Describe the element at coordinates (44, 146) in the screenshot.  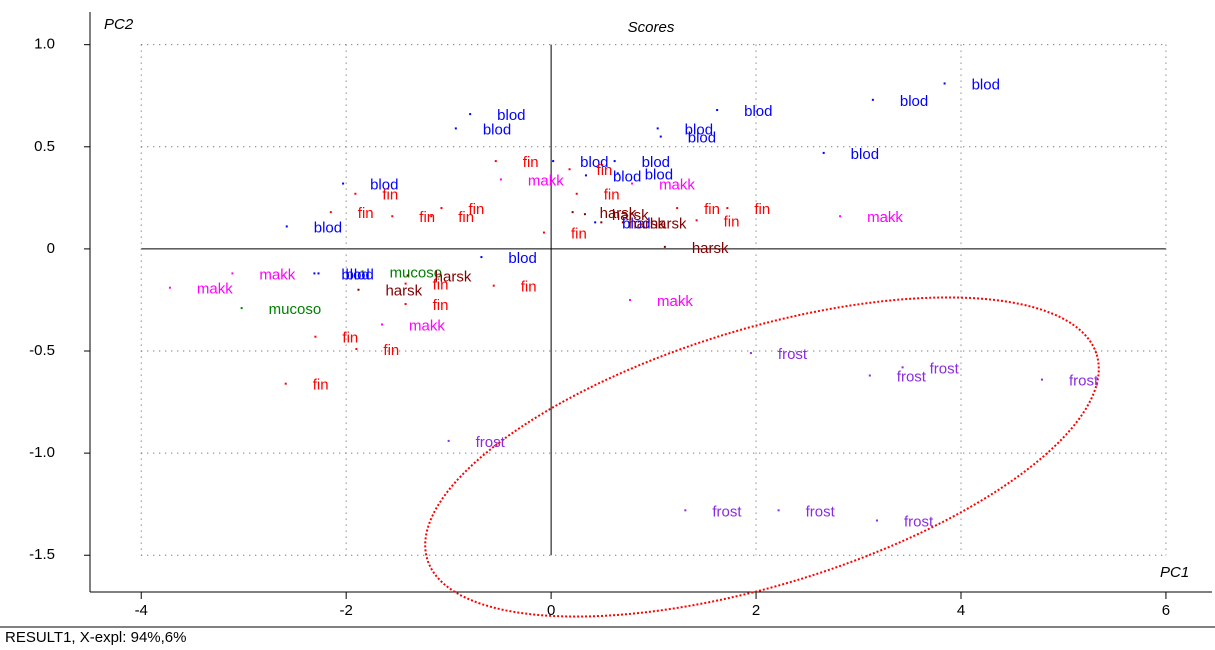
I see `y-tick-label: 0.5` at that location.